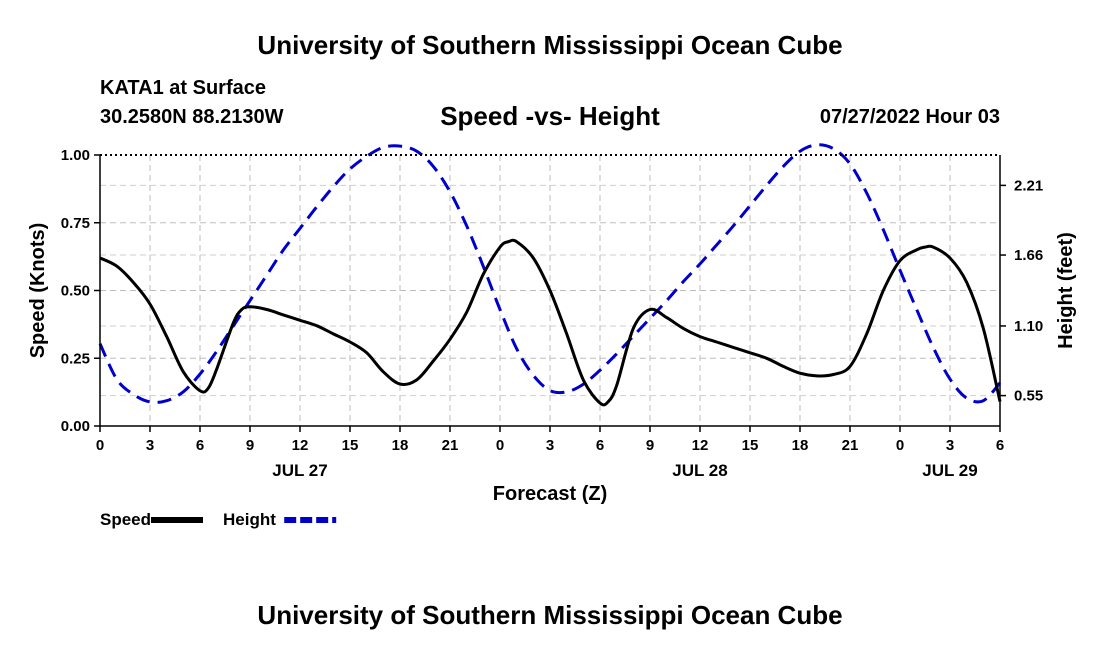  Describe the element at coordinates (1066, 290) in the screenshot. I see `y-right-axis-title: Height (feet)` at that location.